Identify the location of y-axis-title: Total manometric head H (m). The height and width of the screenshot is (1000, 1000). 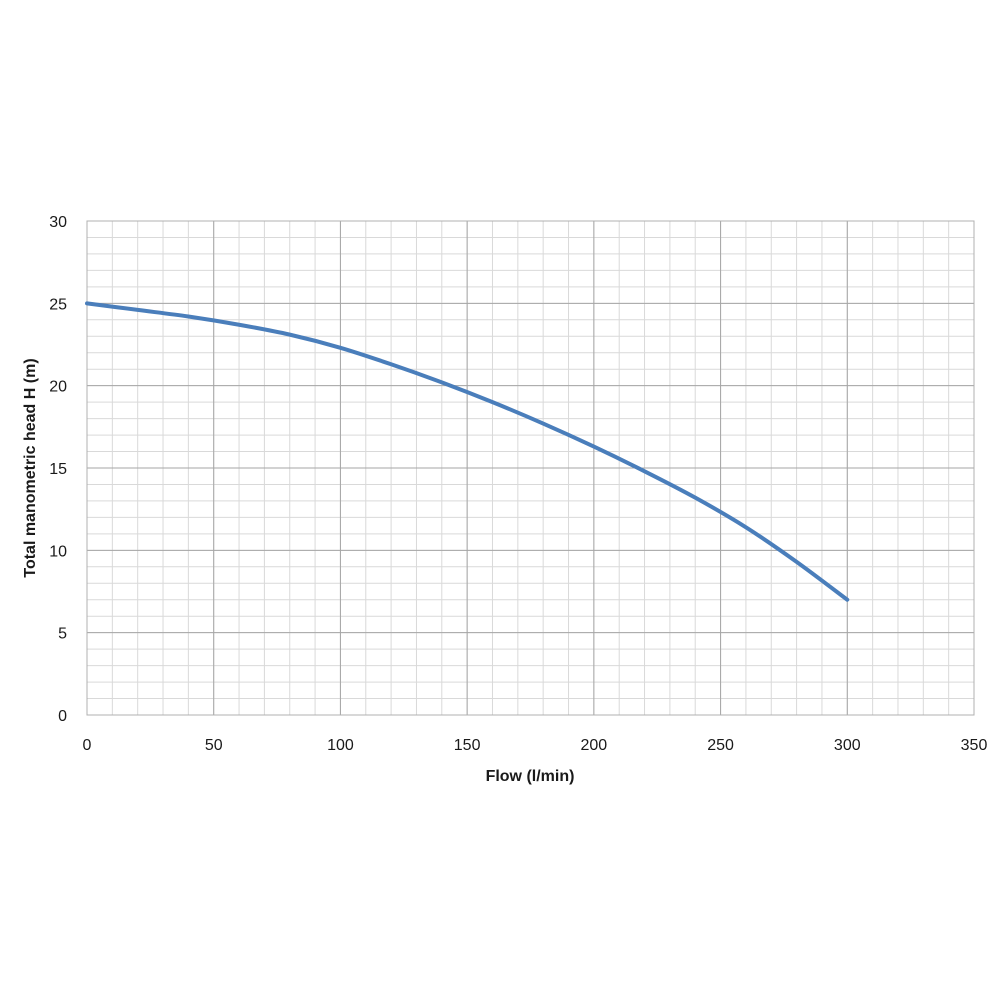
(30, 467).